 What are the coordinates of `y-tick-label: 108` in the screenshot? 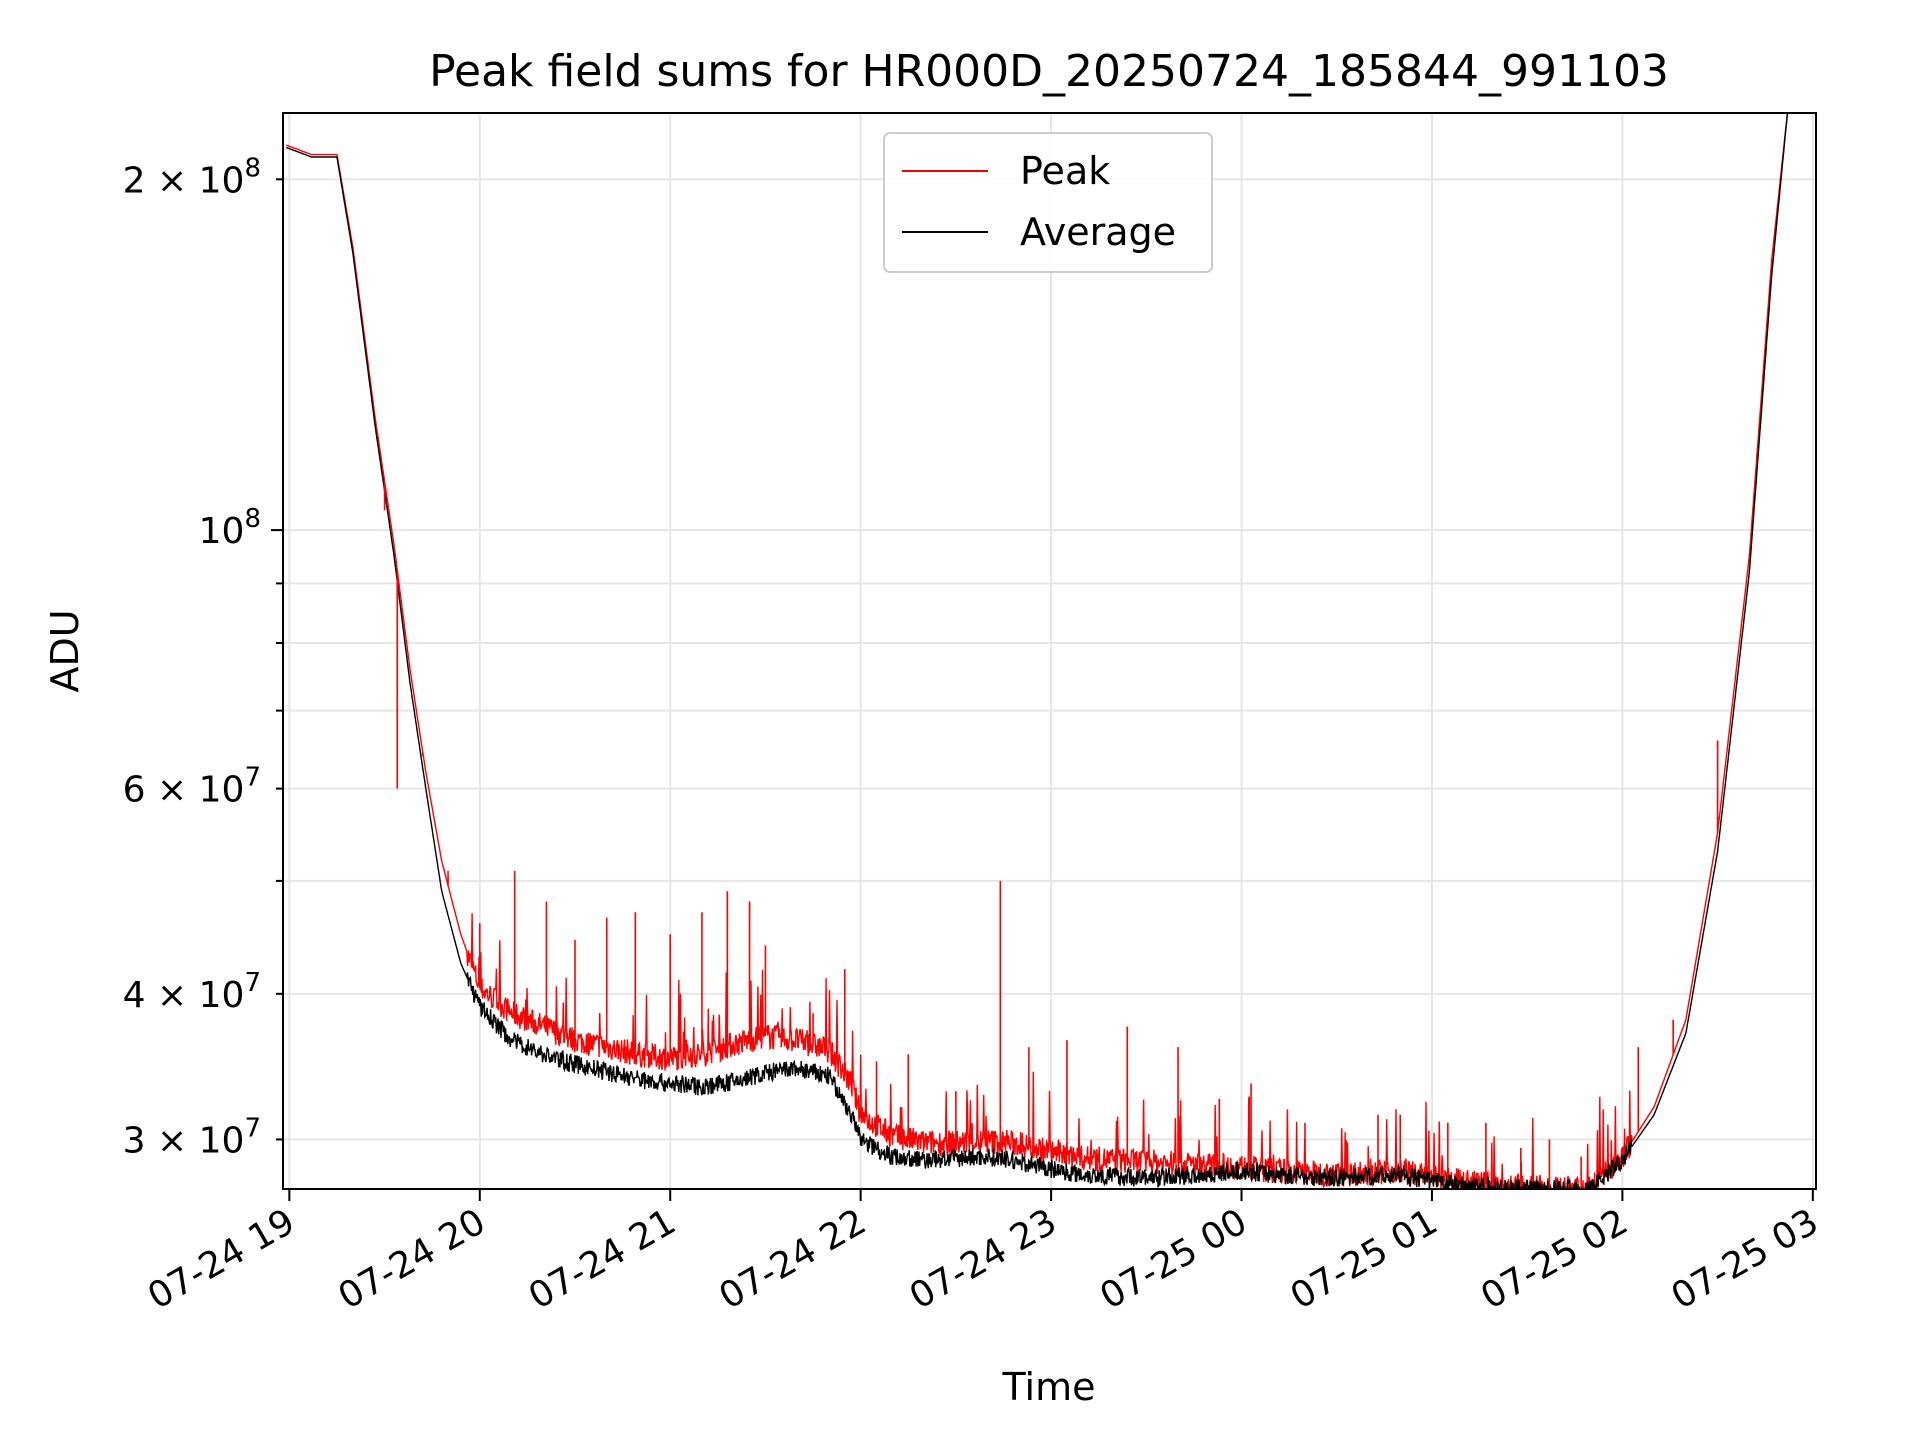 It's located at (230, 528).